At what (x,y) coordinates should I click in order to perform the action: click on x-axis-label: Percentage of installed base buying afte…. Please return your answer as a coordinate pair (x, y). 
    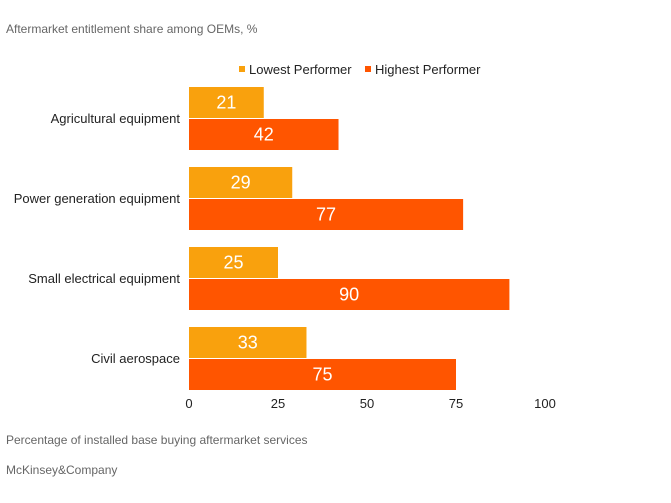
    Looking at the image, I should click on (157, 440).